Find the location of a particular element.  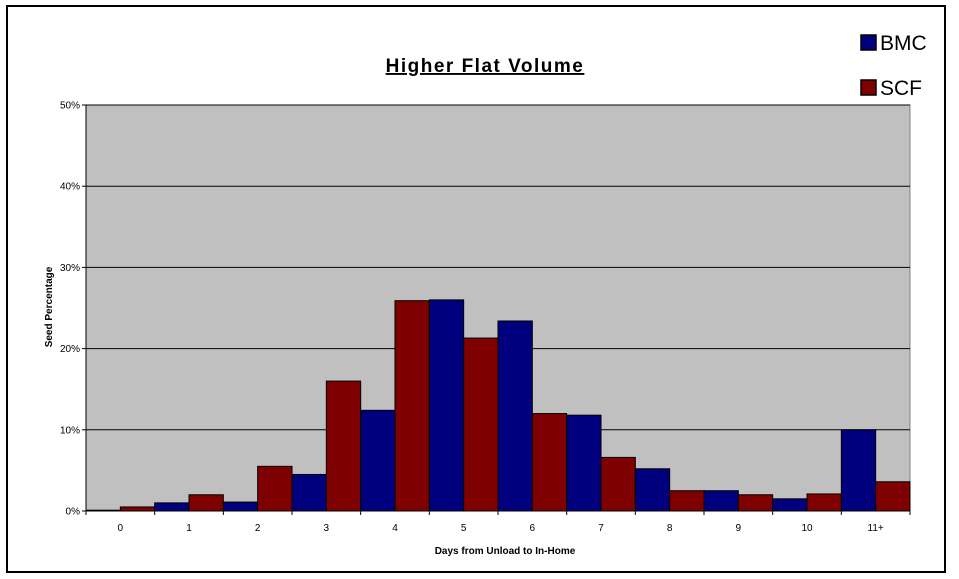

x-tick-label: 1 is located at coordinates (189, 528).